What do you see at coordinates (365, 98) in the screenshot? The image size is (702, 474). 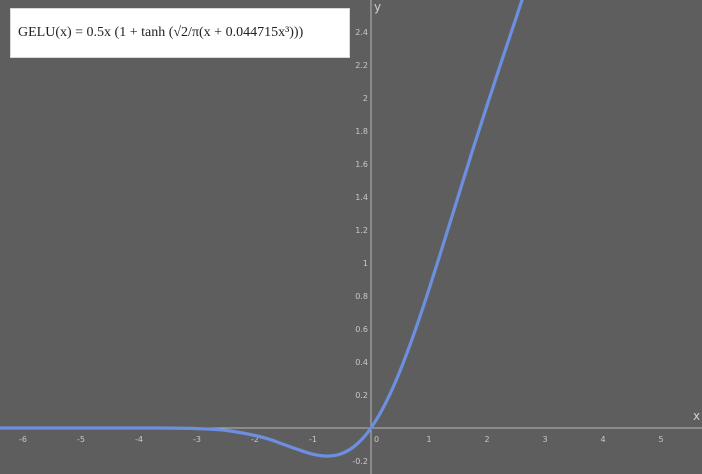 I see `y-tick-label: 2` at bounding box center [365, 98].